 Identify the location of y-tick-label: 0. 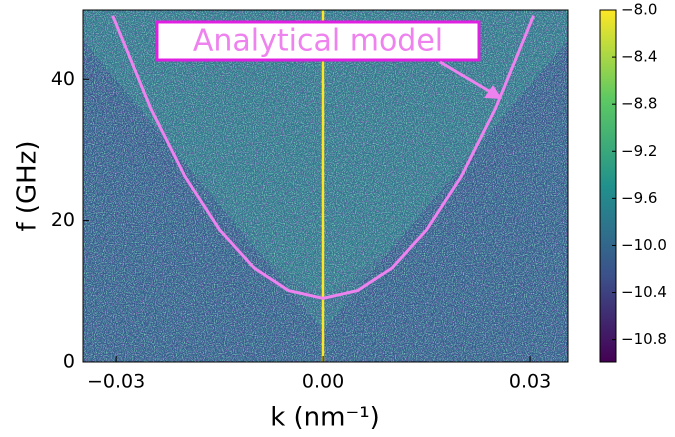
(69, 362).